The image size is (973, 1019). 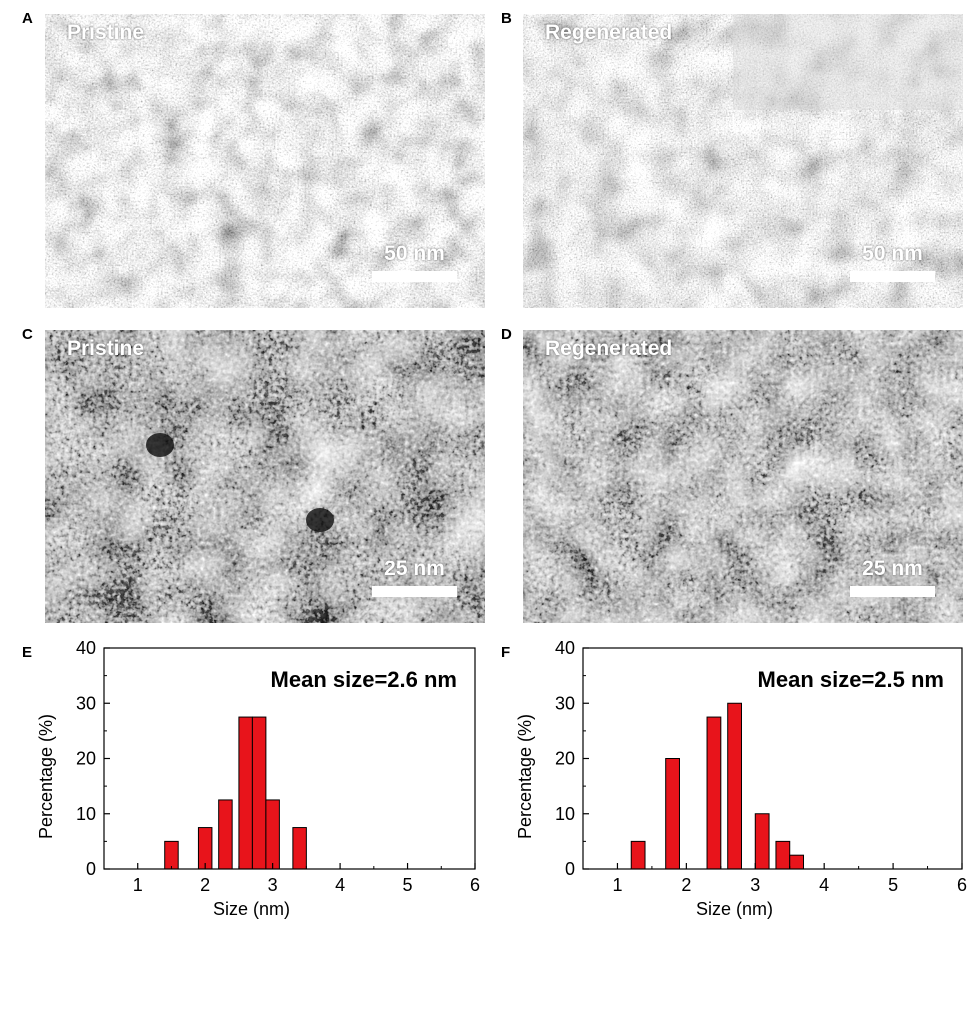 I want to click on tem-image-regenerated: Regenerated 50 nm, so click(x=743, y=161).